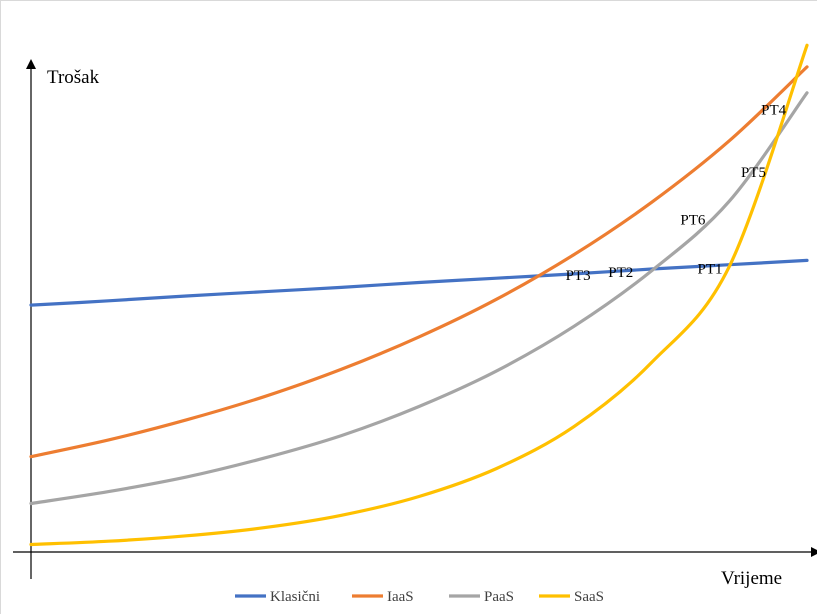 This screenshot has width=817, height=615. I want to click on annotation-layer: PT1 PT2 PT3 PT4 PT5 PT6, so click(676, 192).